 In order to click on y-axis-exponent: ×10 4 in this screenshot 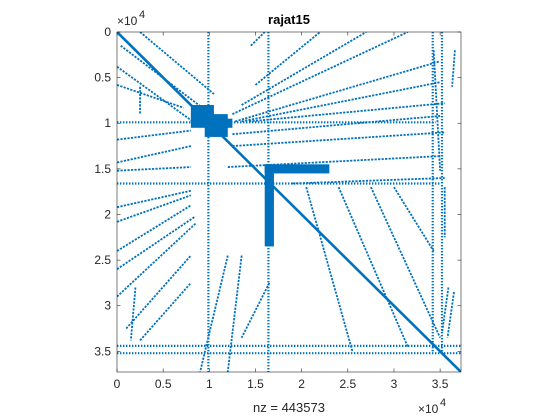, I will do `click(131, 18)`.